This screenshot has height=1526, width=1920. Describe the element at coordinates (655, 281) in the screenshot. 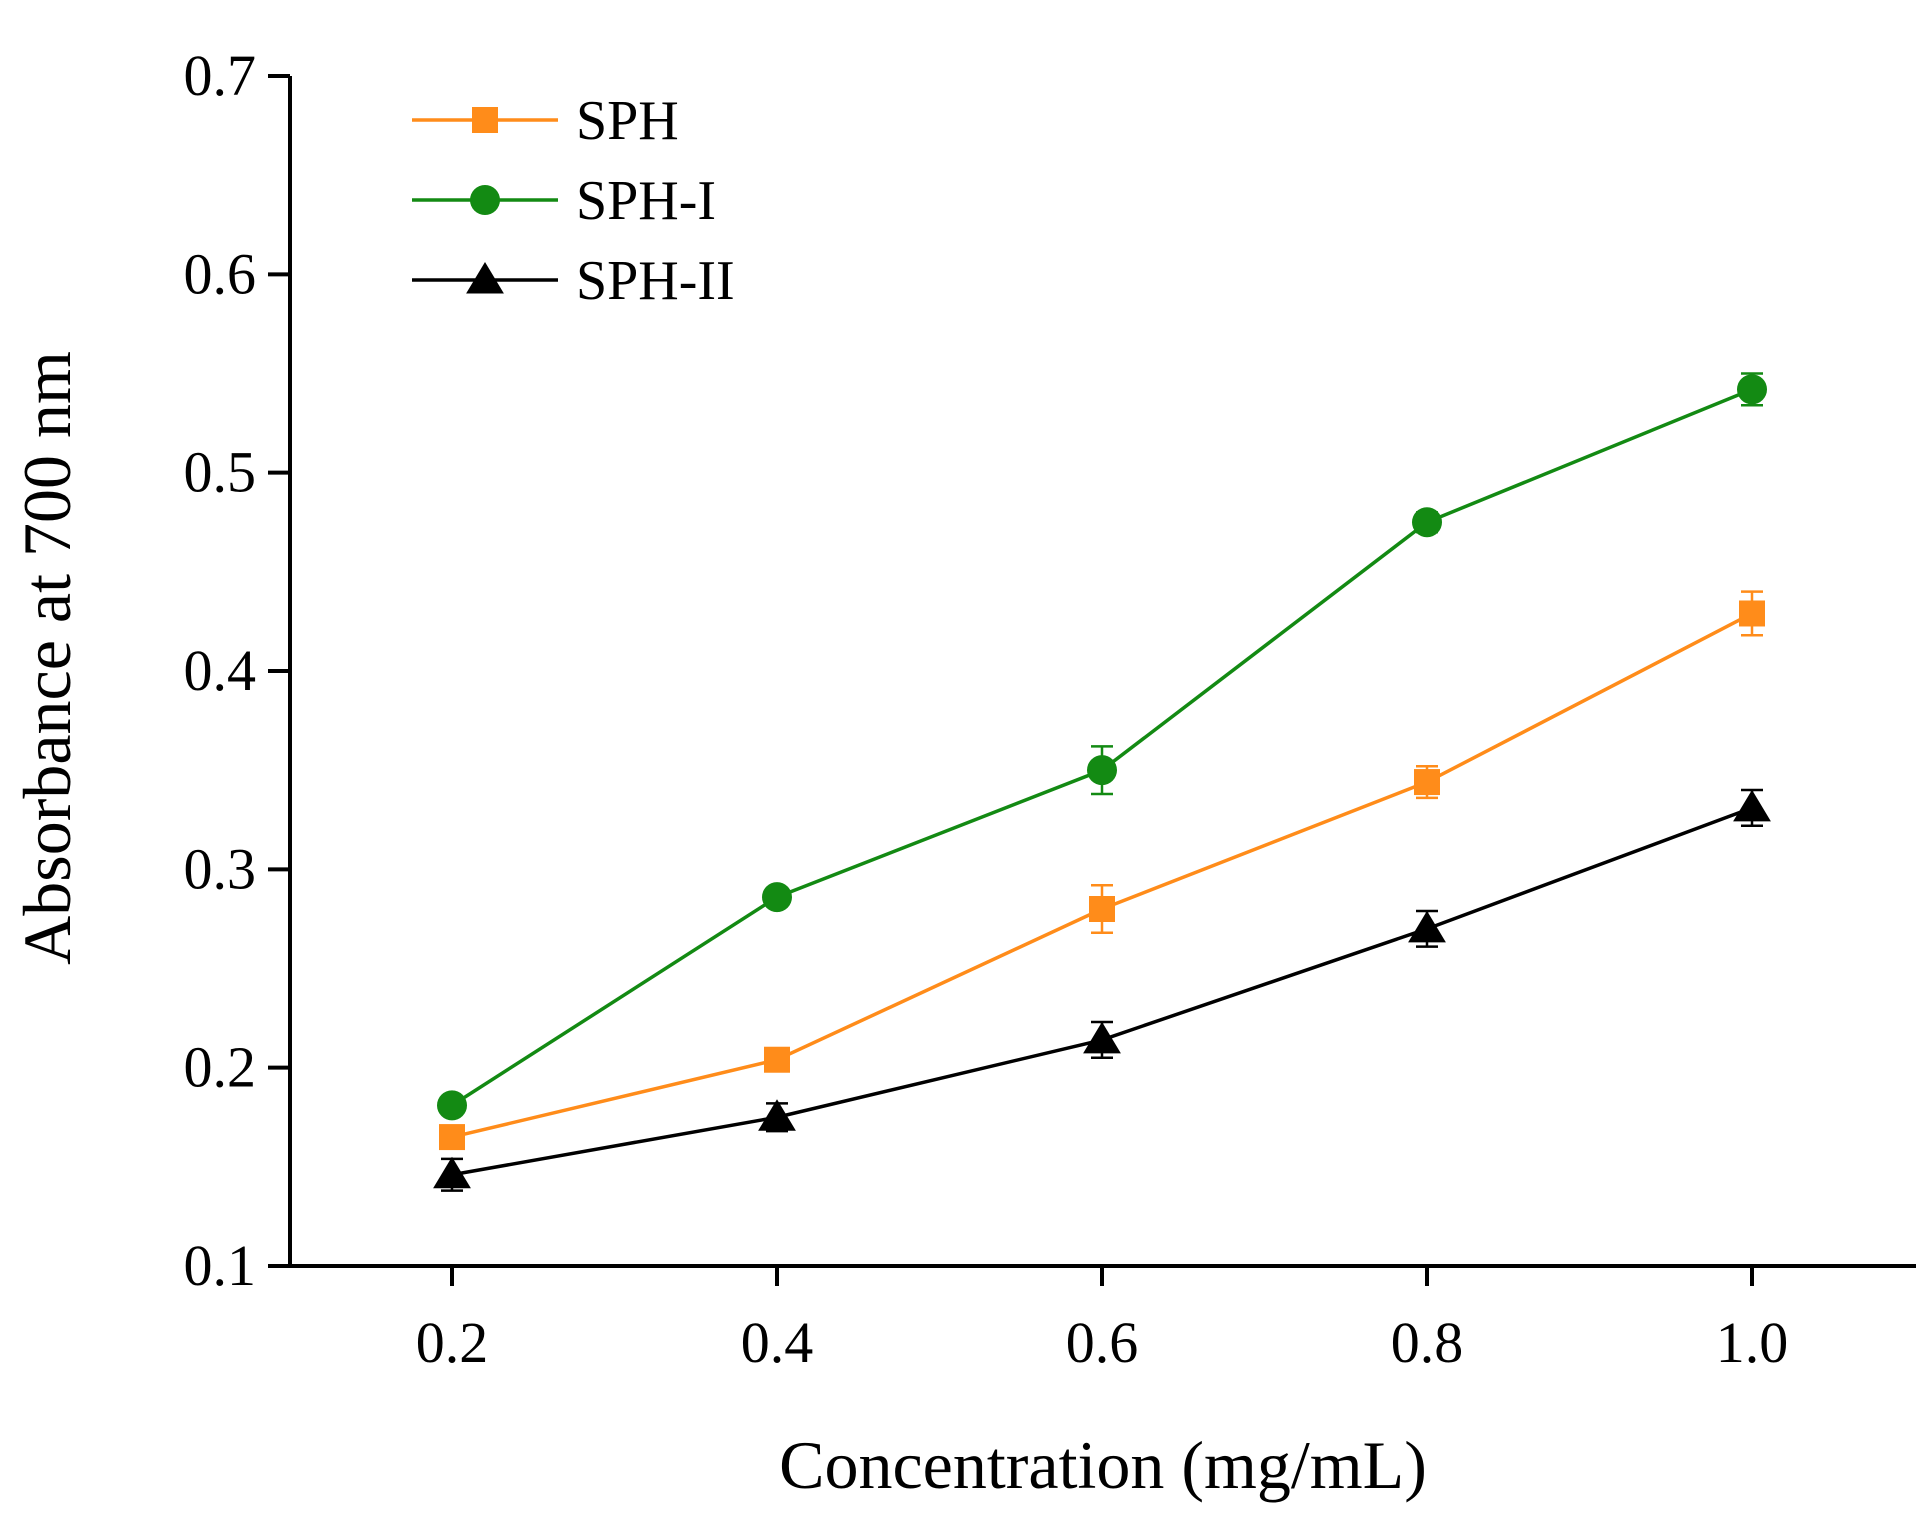

I see `legend-label: SPH-II` at that location.